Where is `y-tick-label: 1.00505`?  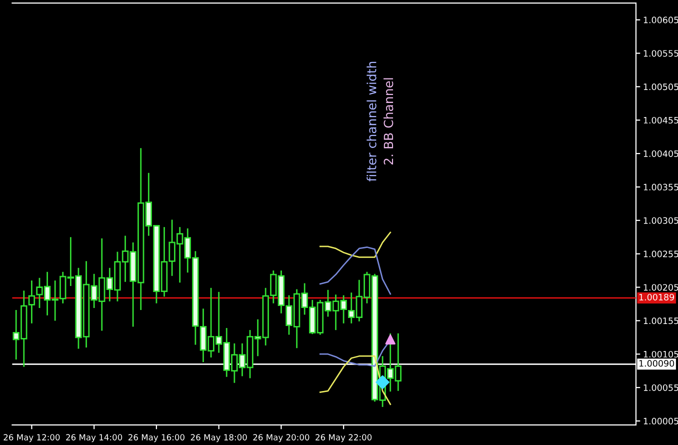 y-tick-label: 1.00505 is located at coordinates (661, 87).